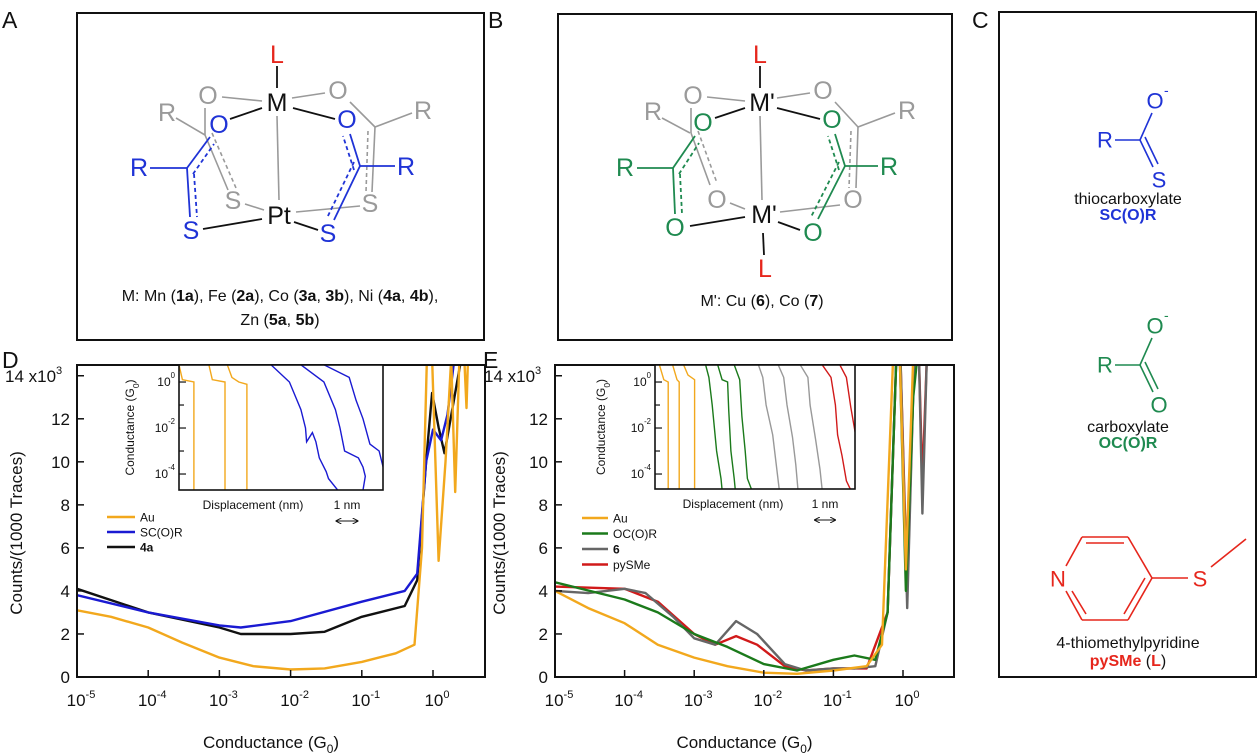  I want to click on tick-exponent: -3, so click(708, 695).